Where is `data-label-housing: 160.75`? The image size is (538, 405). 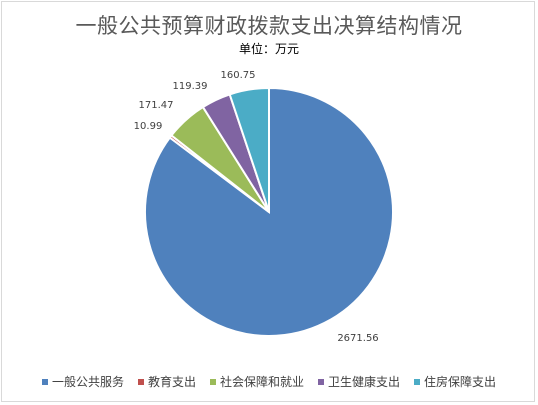
data-label-housing: 160.75 is located at coordinates (238, 75).